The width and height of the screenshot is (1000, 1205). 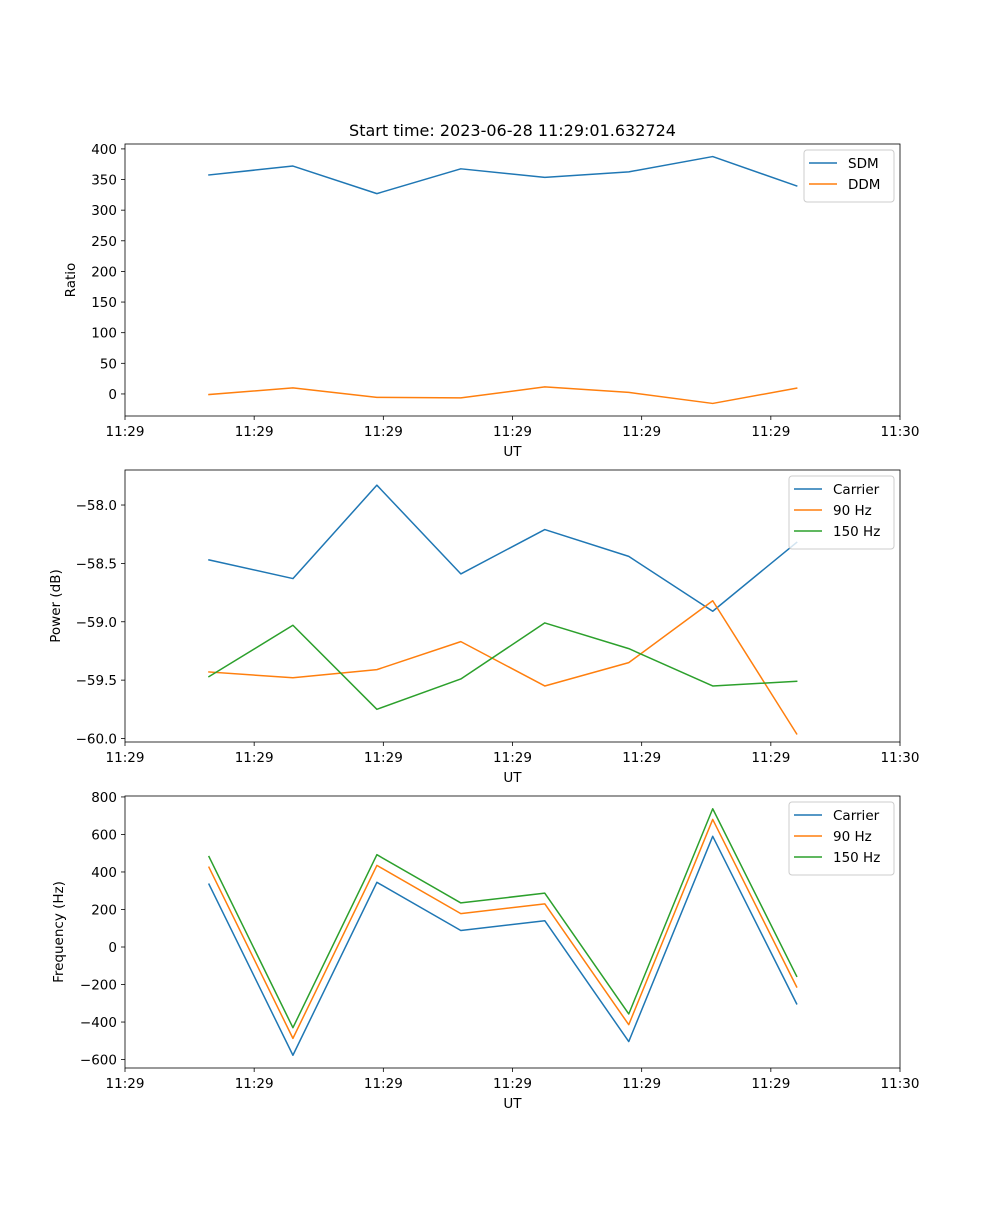 What do you see at coordinates (863, 164) in the screenshot?
I see `legend-label: SDM` at bounding box center [863, 164].